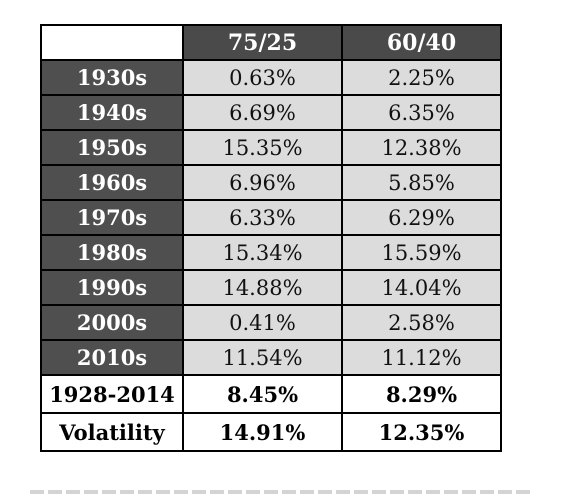 The height and width of the screenshot is (500, 568). I want to click on value-60-40: 5.85%, so click(421, 182).